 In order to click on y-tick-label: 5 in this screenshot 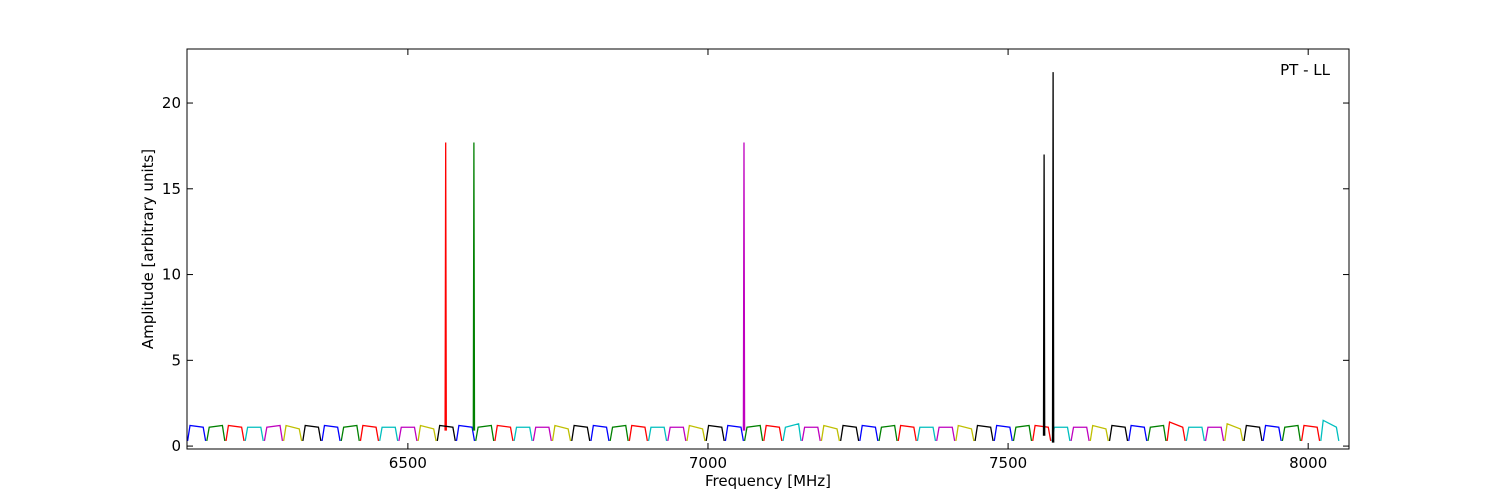, I will do `click(176, 360)`.